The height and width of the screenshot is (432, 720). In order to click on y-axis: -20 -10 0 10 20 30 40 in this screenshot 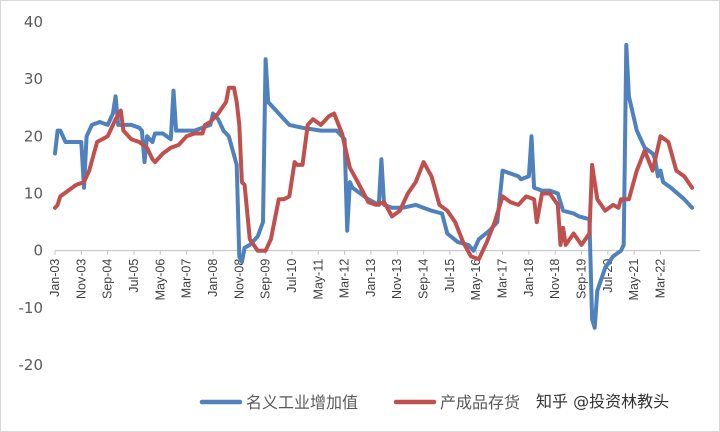, I will do `click(31, 193)`.